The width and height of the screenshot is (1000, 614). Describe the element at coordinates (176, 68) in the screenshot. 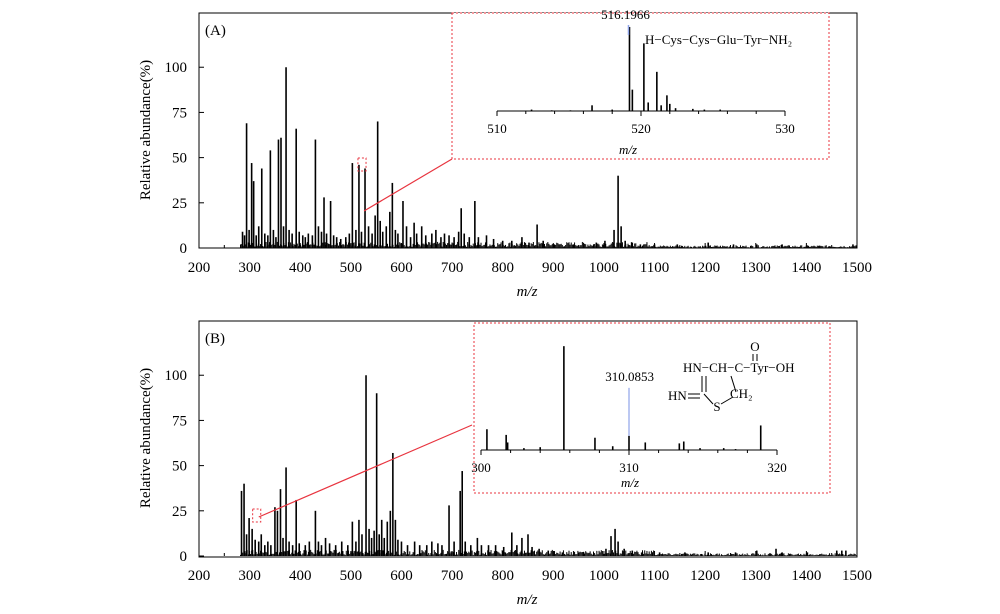

I see `panel-a-y-tick-label: 100` at that location.